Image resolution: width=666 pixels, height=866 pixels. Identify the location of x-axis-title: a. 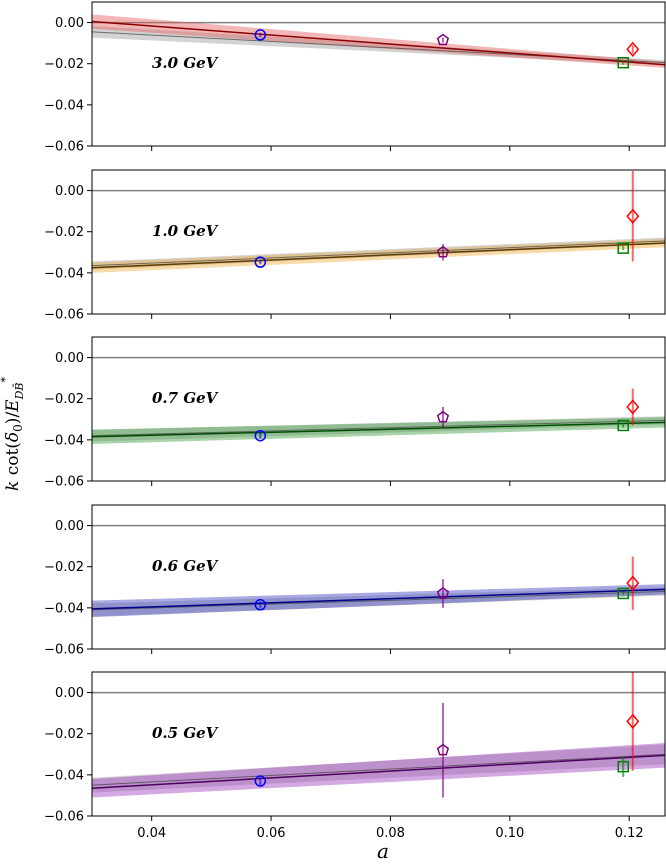
(383, 851).